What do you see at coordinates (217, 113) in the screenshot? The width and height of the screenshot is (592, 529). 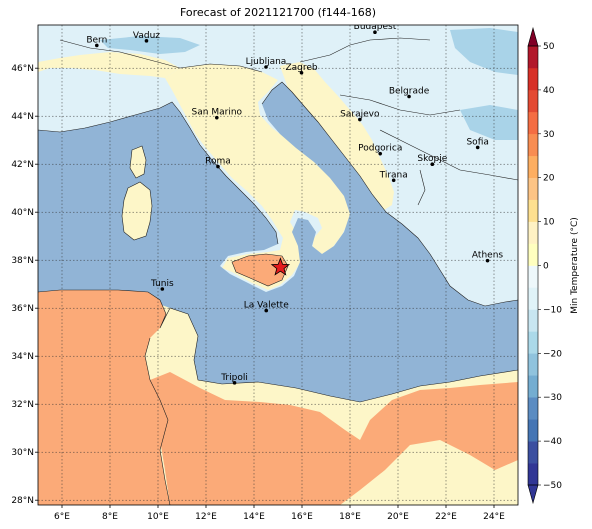 I see `city-label: San Marino` at bounding box center [217, 113].